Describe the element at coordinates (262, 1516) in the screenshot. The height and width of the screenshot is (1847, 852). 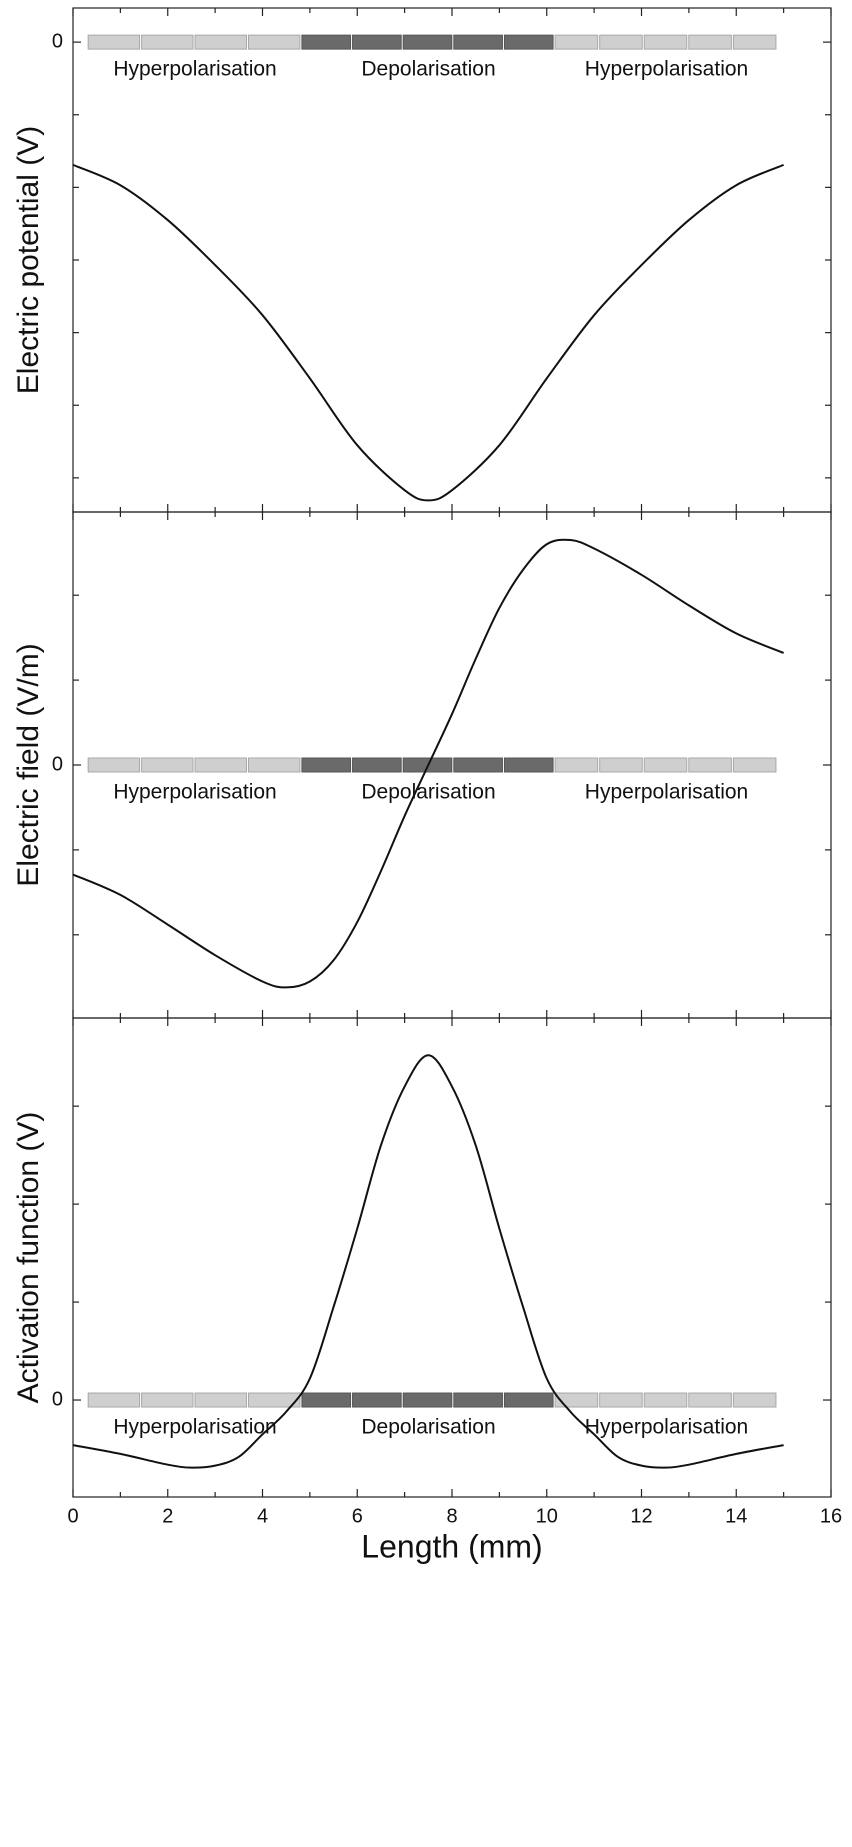
I see `x-tick-label: 4` at that location.